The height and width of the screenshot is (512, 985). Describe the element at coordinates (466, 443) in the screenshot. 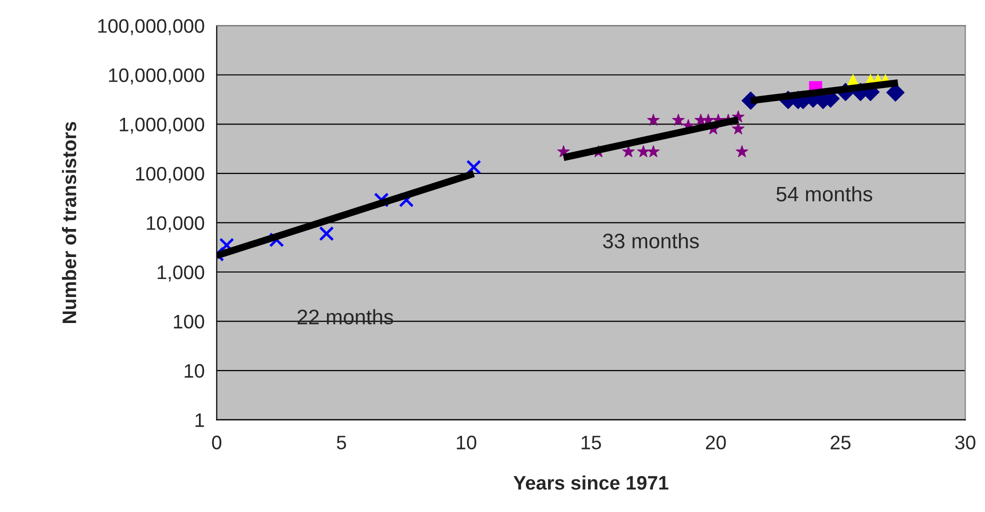

I see `x-tick-label: 10` at that location.